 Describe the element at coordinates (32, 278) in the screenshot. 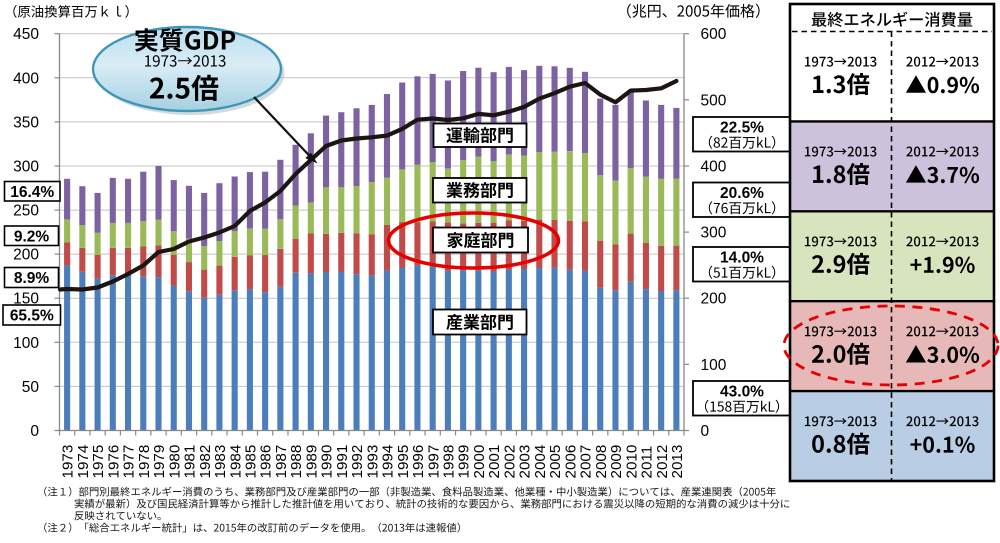

I see `svg-text: 8.9%` at that location.